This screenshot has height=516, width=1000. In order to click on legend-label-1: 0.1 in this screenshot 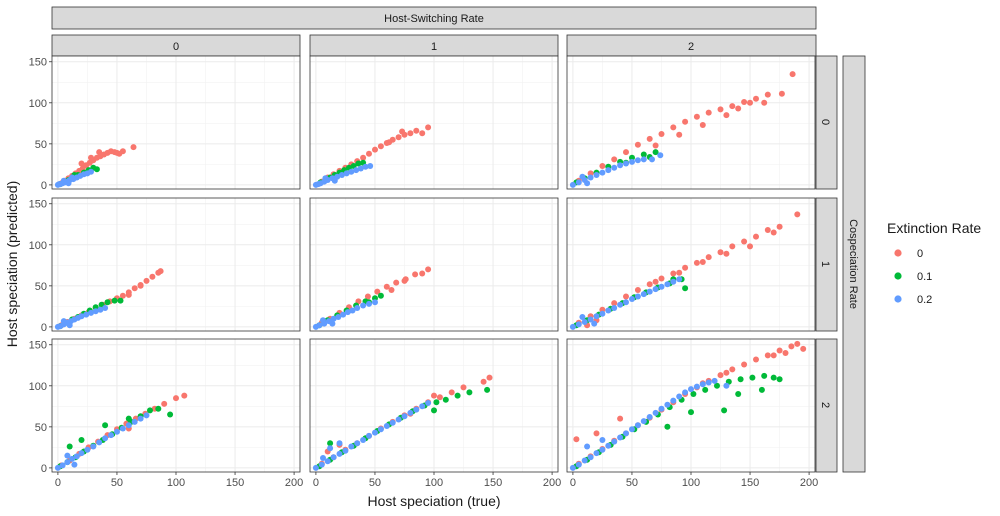, I will do `click(924, 277)`.